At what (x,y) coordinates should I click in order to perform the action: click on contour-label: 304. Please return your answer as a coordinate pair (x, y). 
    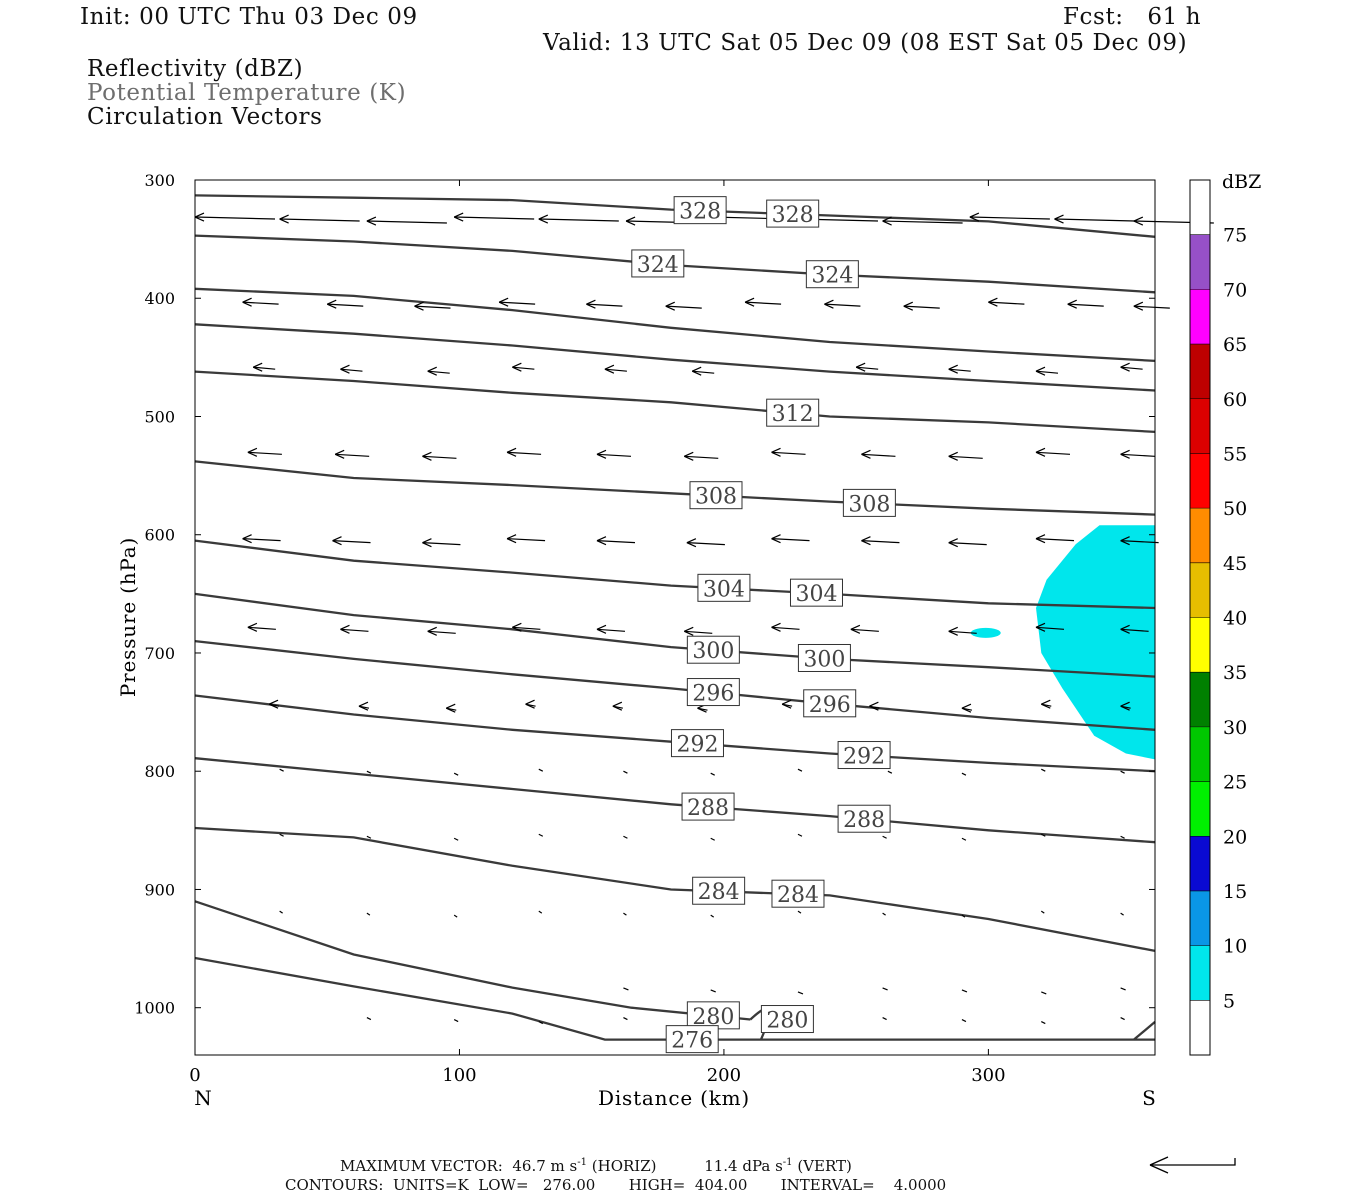
    Looking at the image, I should click on (724, 589).